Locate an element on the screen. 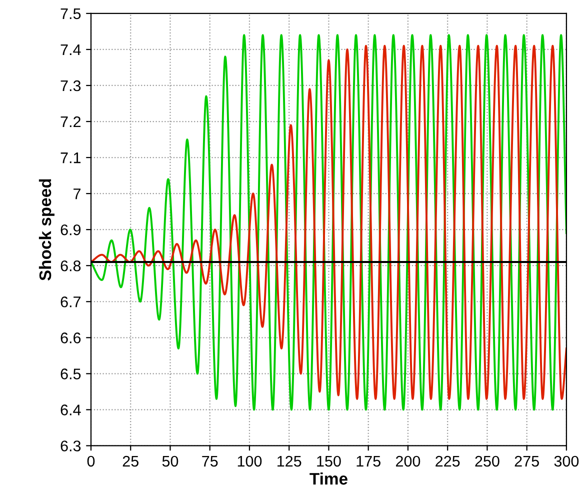 This screenshot has height=498, width=587. x-tick-label: 175 is located at coordinates (368, 461).